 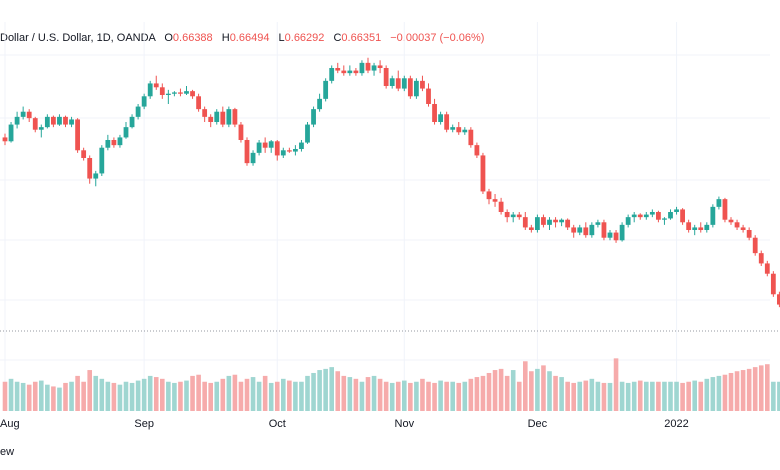 I want to click on legend-high-key: H, so click(x=225, y=38).